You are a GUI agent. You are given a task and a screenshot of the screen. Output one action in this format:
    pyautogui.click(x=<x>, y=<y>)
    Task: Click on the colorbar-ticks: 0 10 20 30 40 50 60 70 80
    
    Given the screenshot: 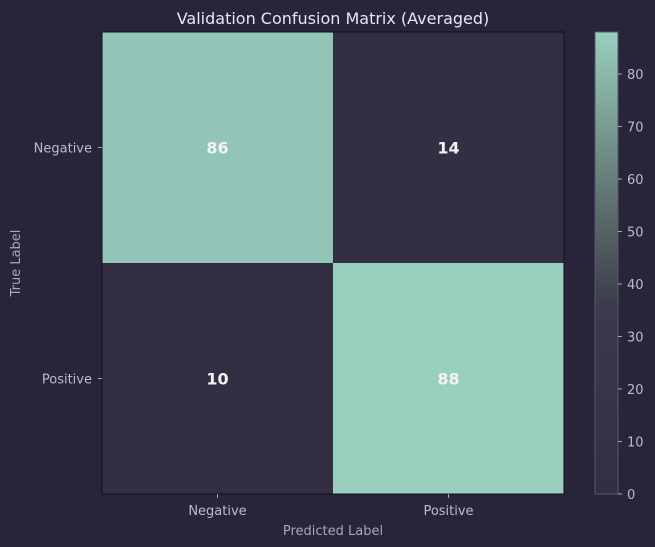 What is the action you would take?
    pyautogui.click(x=631, y=285)
    